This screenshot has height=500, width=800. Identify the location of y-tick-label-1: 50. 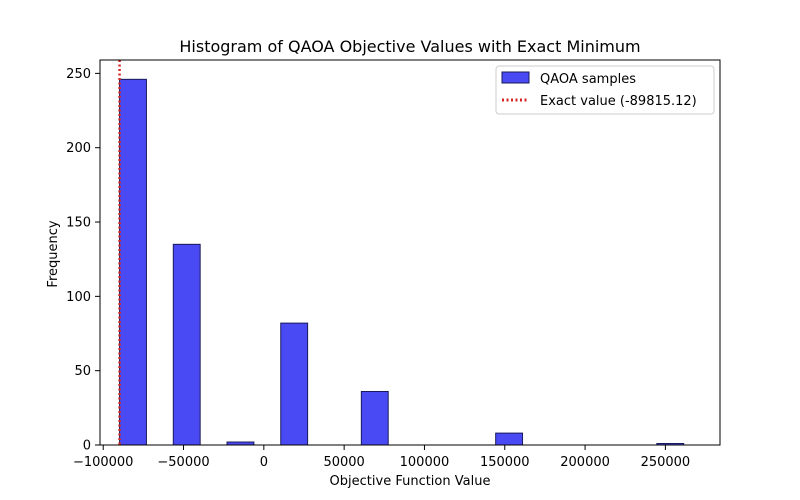
(82, 371).